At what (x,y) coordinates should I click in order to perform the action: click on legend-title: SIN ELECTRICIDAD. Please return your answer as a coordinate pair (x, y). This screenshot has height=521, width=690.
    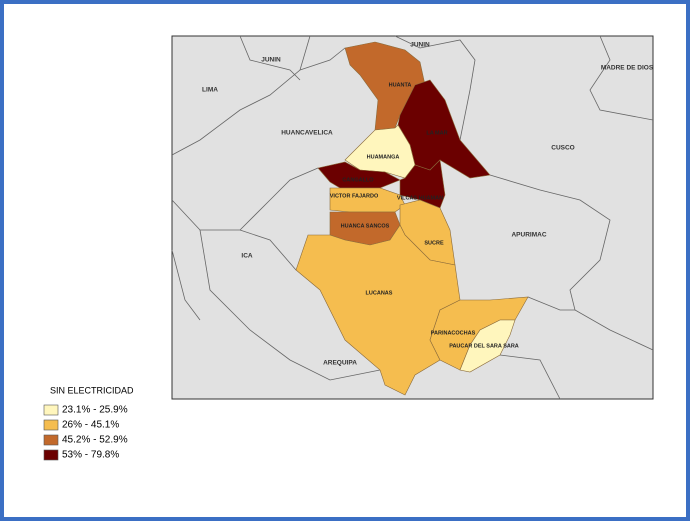
    Looking at the image, I should click on (92, 390).